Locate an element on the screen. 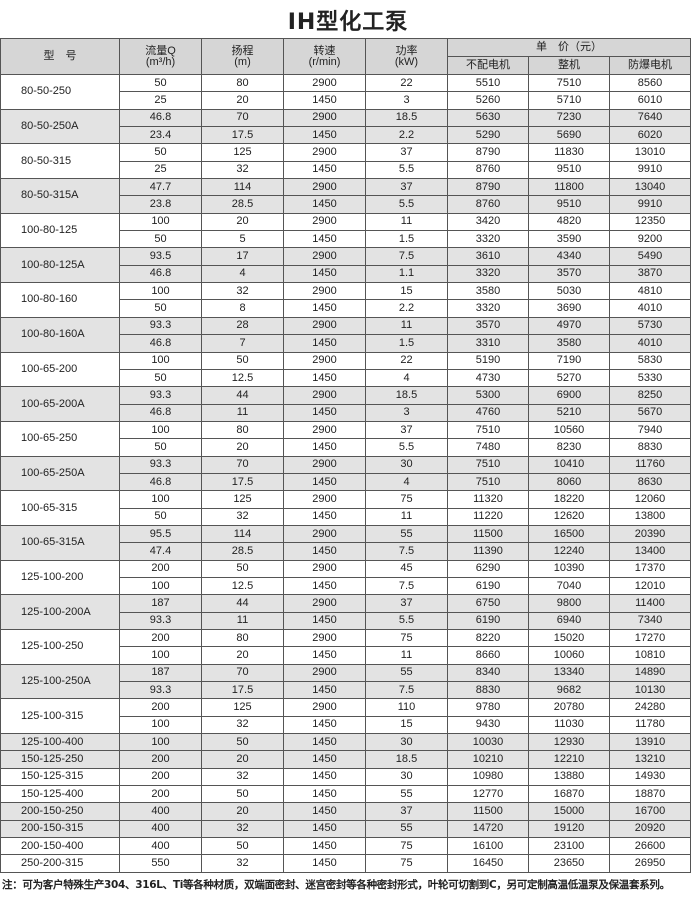 The height and width of the screenshot is (900, 696). price-no-motor-cell: 14720 is located at coordinates (488, 829).